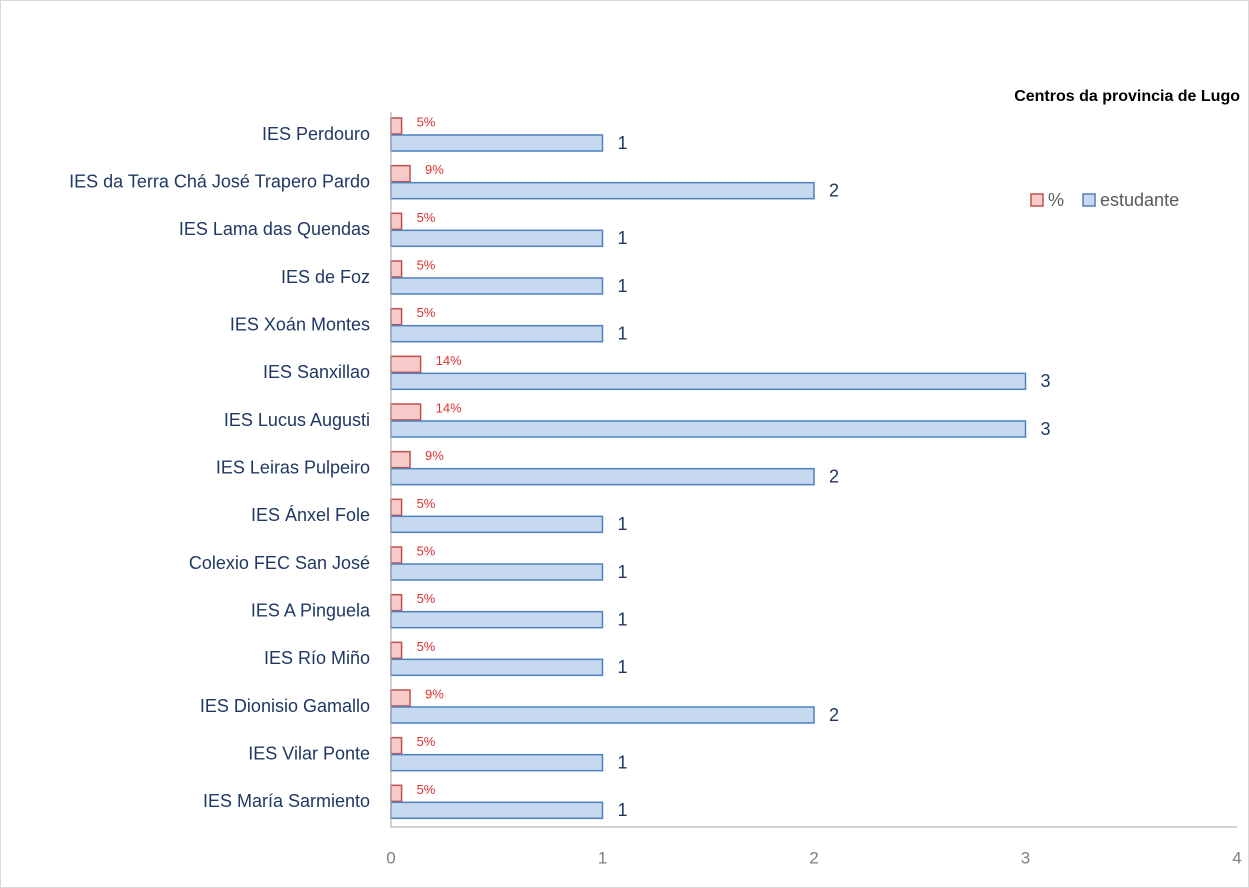  What do you see at coordinates (390, 857) in the screenshot?
I see `x-tick-label: 0` at bounding box center [390, 857].